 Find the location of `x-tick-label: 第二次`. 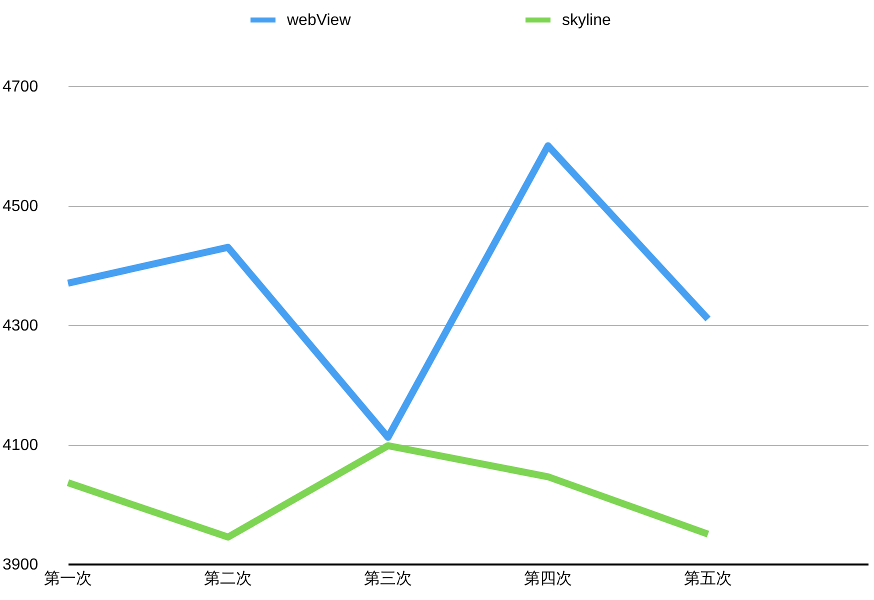

x-tick-label: 第二次 is located at coordinates (228, 579).